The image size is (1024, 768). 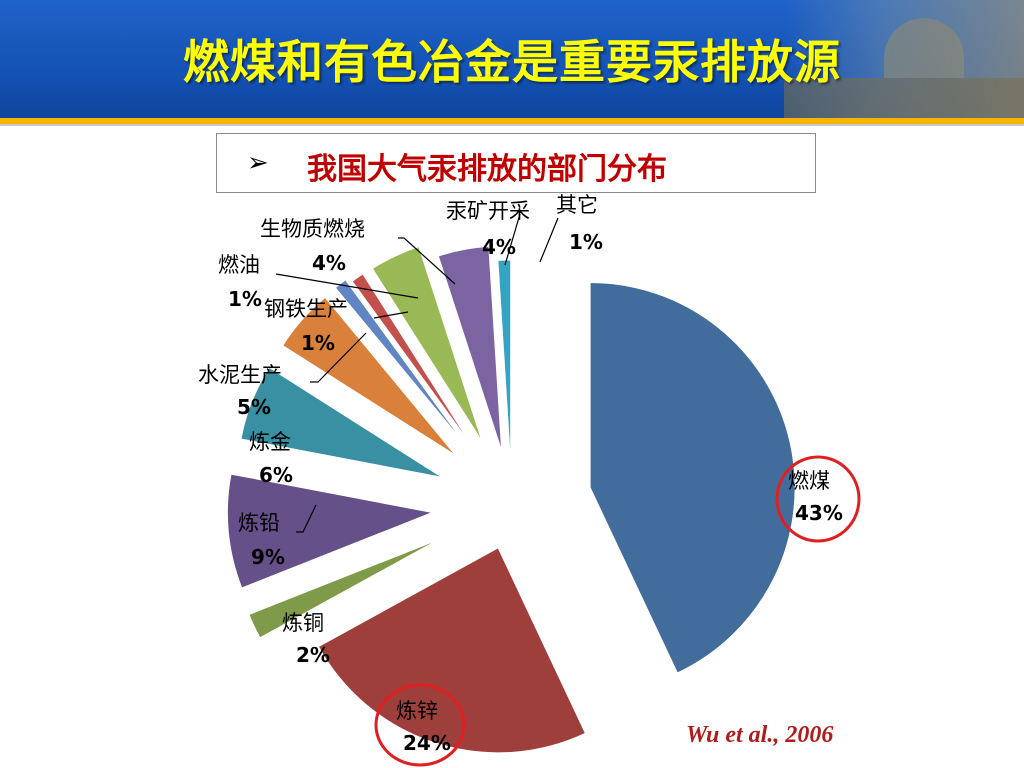 I want to click on label-name-gold: 炼金, so click(x=270, y=442).